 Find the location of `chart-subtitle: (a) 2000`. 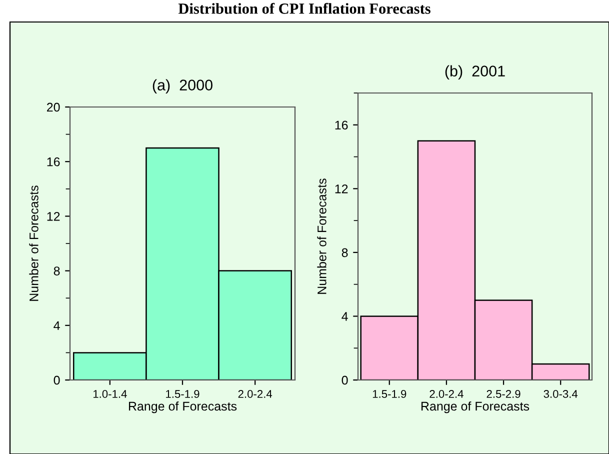

chart-subtitle: (a) 2000 is located at coordinates (182, 86).